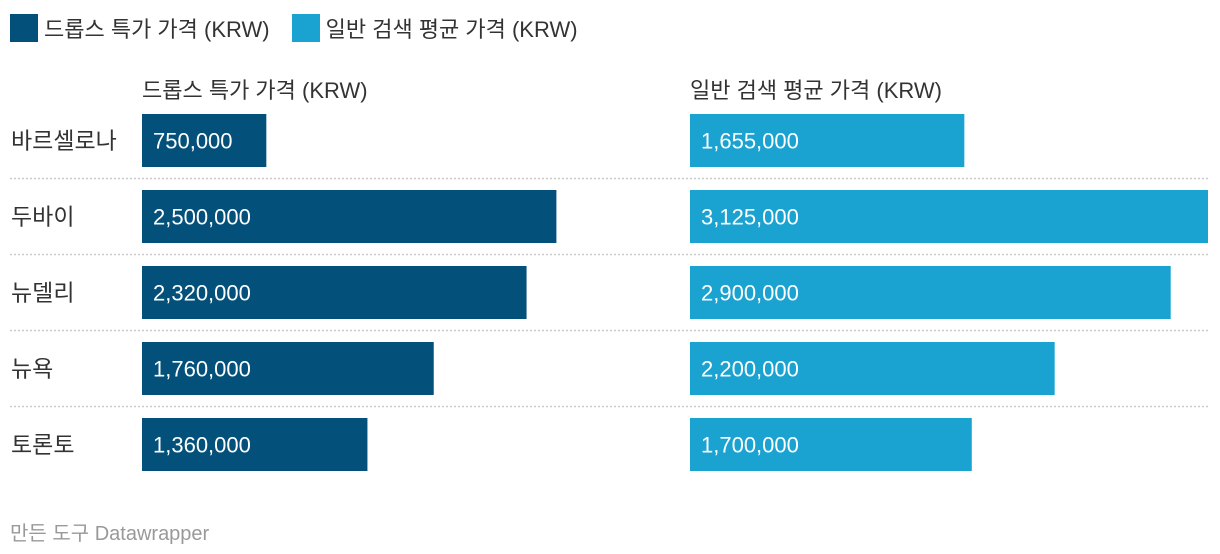  I want to click on category-label: 토론토, so click(42, 445).